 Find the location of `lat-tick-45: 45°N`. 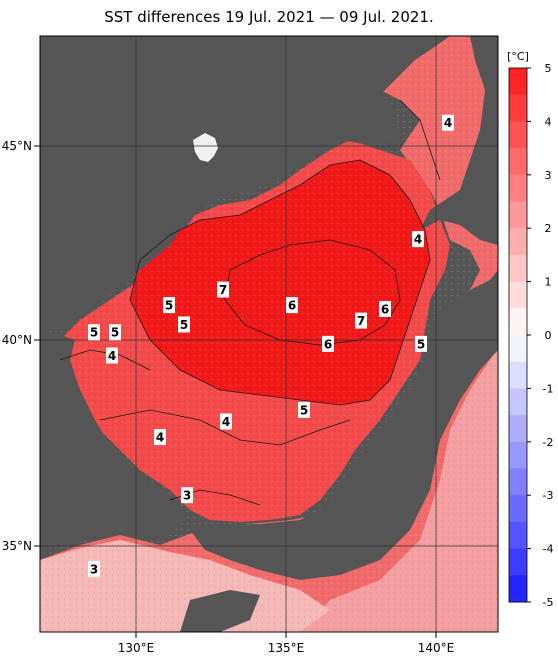

lat-tick-45: 45°N is located at coordinates (17, 146).